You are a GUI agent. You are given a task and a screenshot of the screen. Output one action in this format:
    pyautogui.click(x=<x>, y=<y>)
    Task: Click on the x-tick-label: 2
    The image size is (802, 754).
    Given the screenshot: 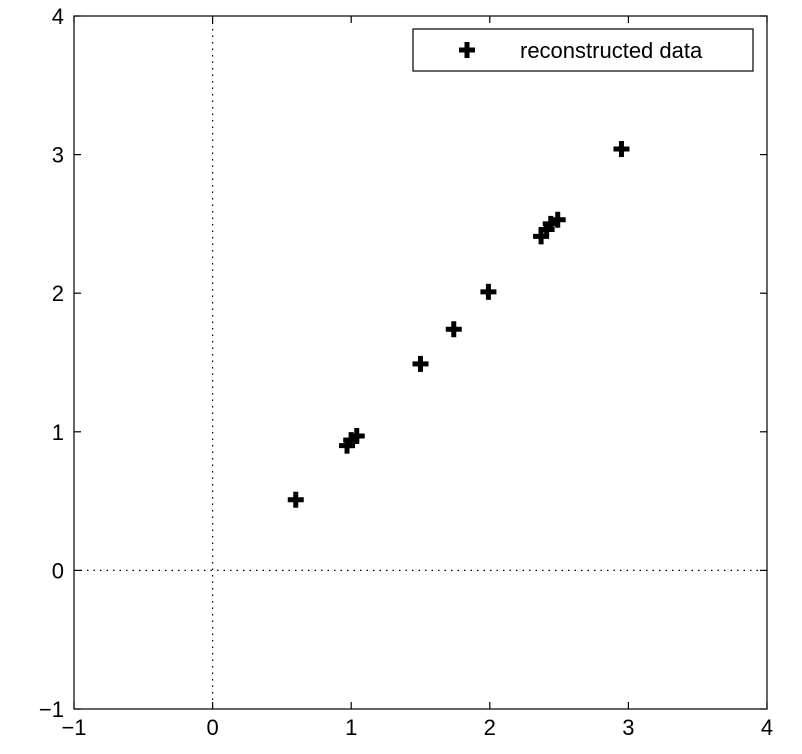 What is the action you would take?
    pyautogui.click(x=490, y=727)
    